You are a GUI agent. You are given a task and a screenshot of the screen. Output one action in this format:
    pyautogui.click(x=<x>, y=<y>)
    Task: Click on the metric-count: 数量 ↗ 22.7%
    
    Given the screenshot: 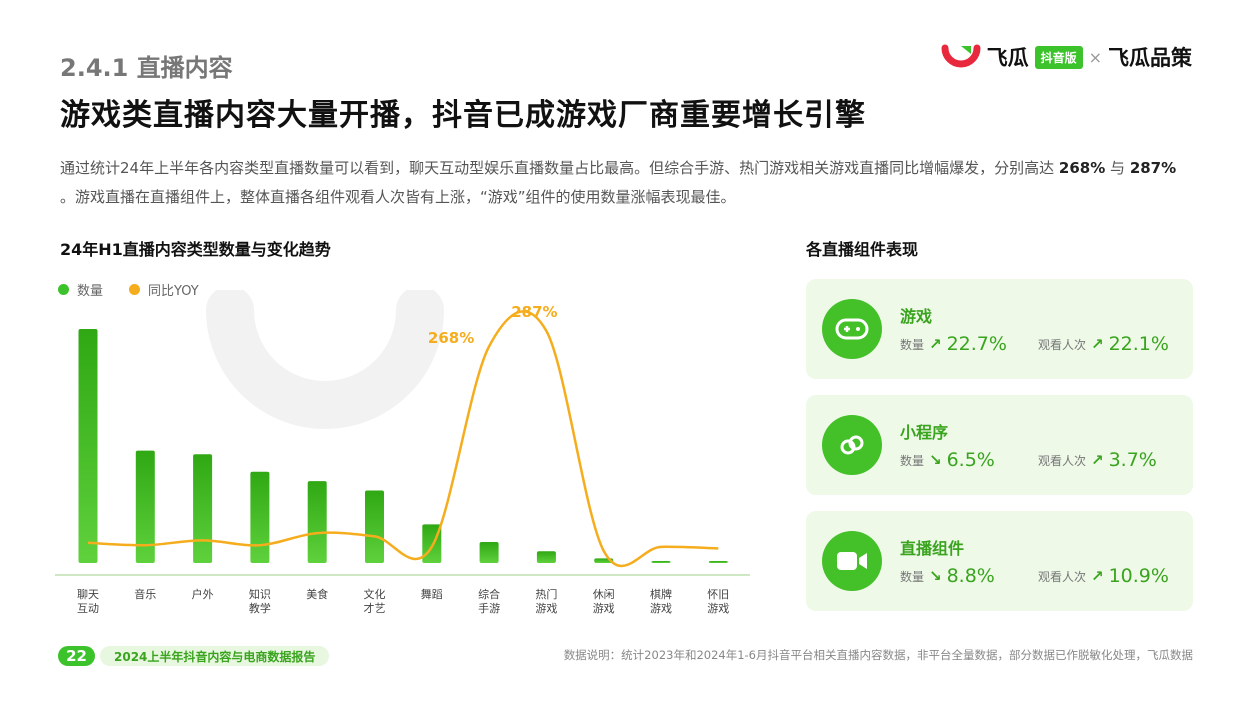 What is the action you would take?
    pyautogui.click(x=953, y=344)
    